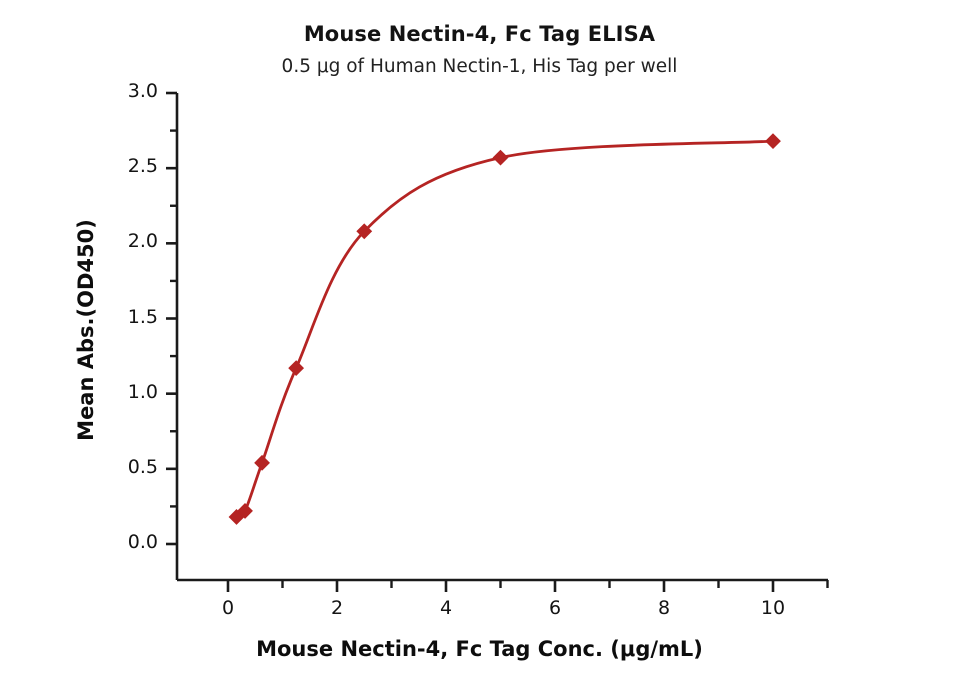 The width and height of the screenshot is (959, 685). What do you see at coordinates (142, 316) in the screenshot?
I see `y-tick-label: 1.5` at bounding box center [142, 316].